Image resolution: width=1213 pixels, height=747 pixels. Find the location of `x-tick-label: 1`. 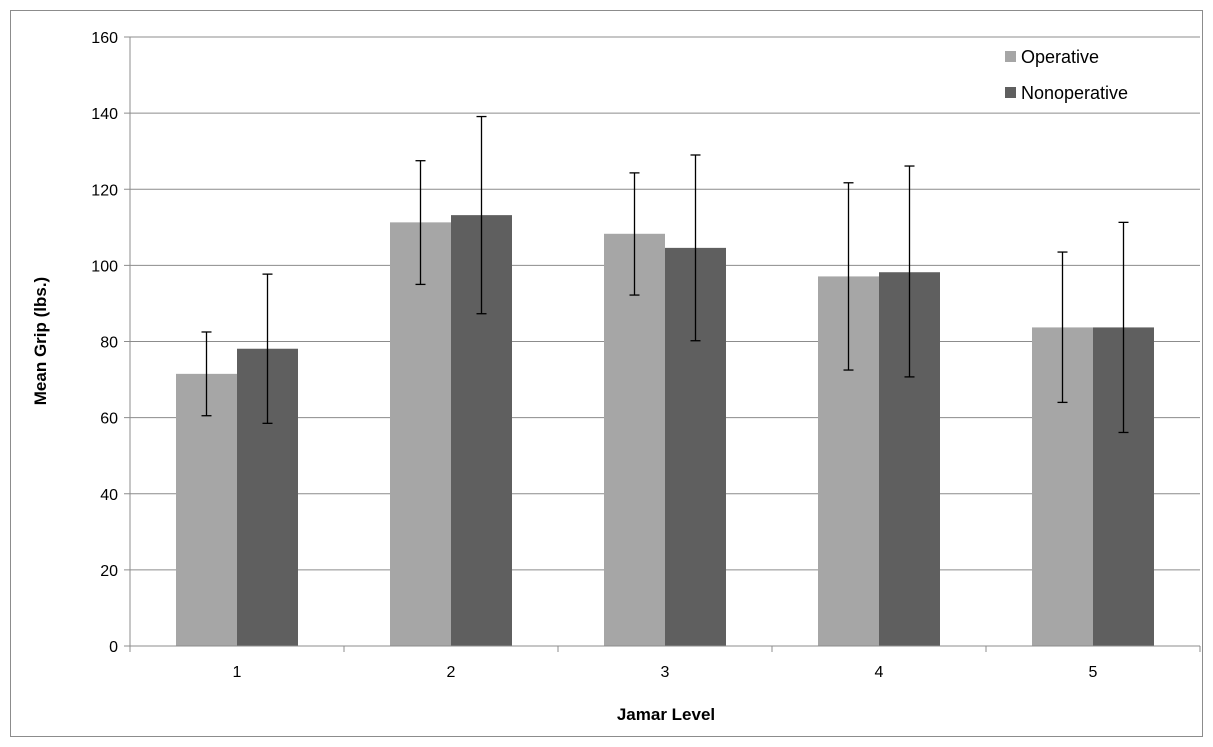

x-tick-label: 1 is located at coordinates (237, 672).